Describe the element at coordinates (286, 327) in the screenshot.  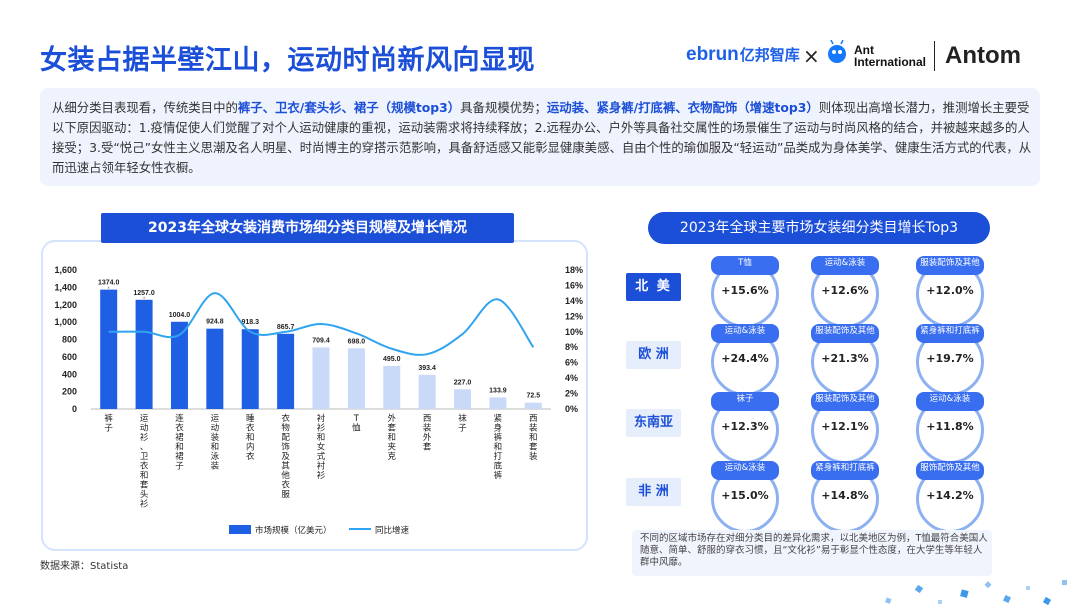
I see `bar-value-label: 865.7` at that location.